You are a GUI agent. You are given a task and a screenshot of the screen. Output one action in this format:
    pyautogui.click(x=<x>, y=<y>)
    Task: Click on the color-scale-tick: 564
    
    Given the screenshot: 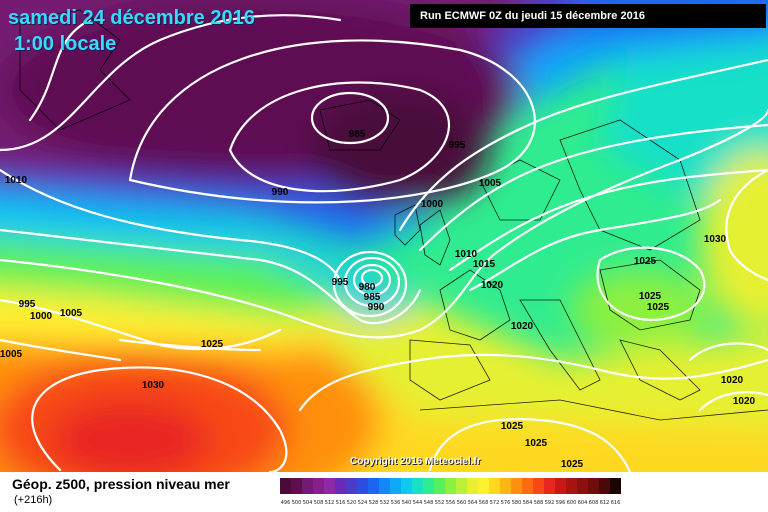 What is the action you would take?
    pyautogui.click(x=472, y=503)
    